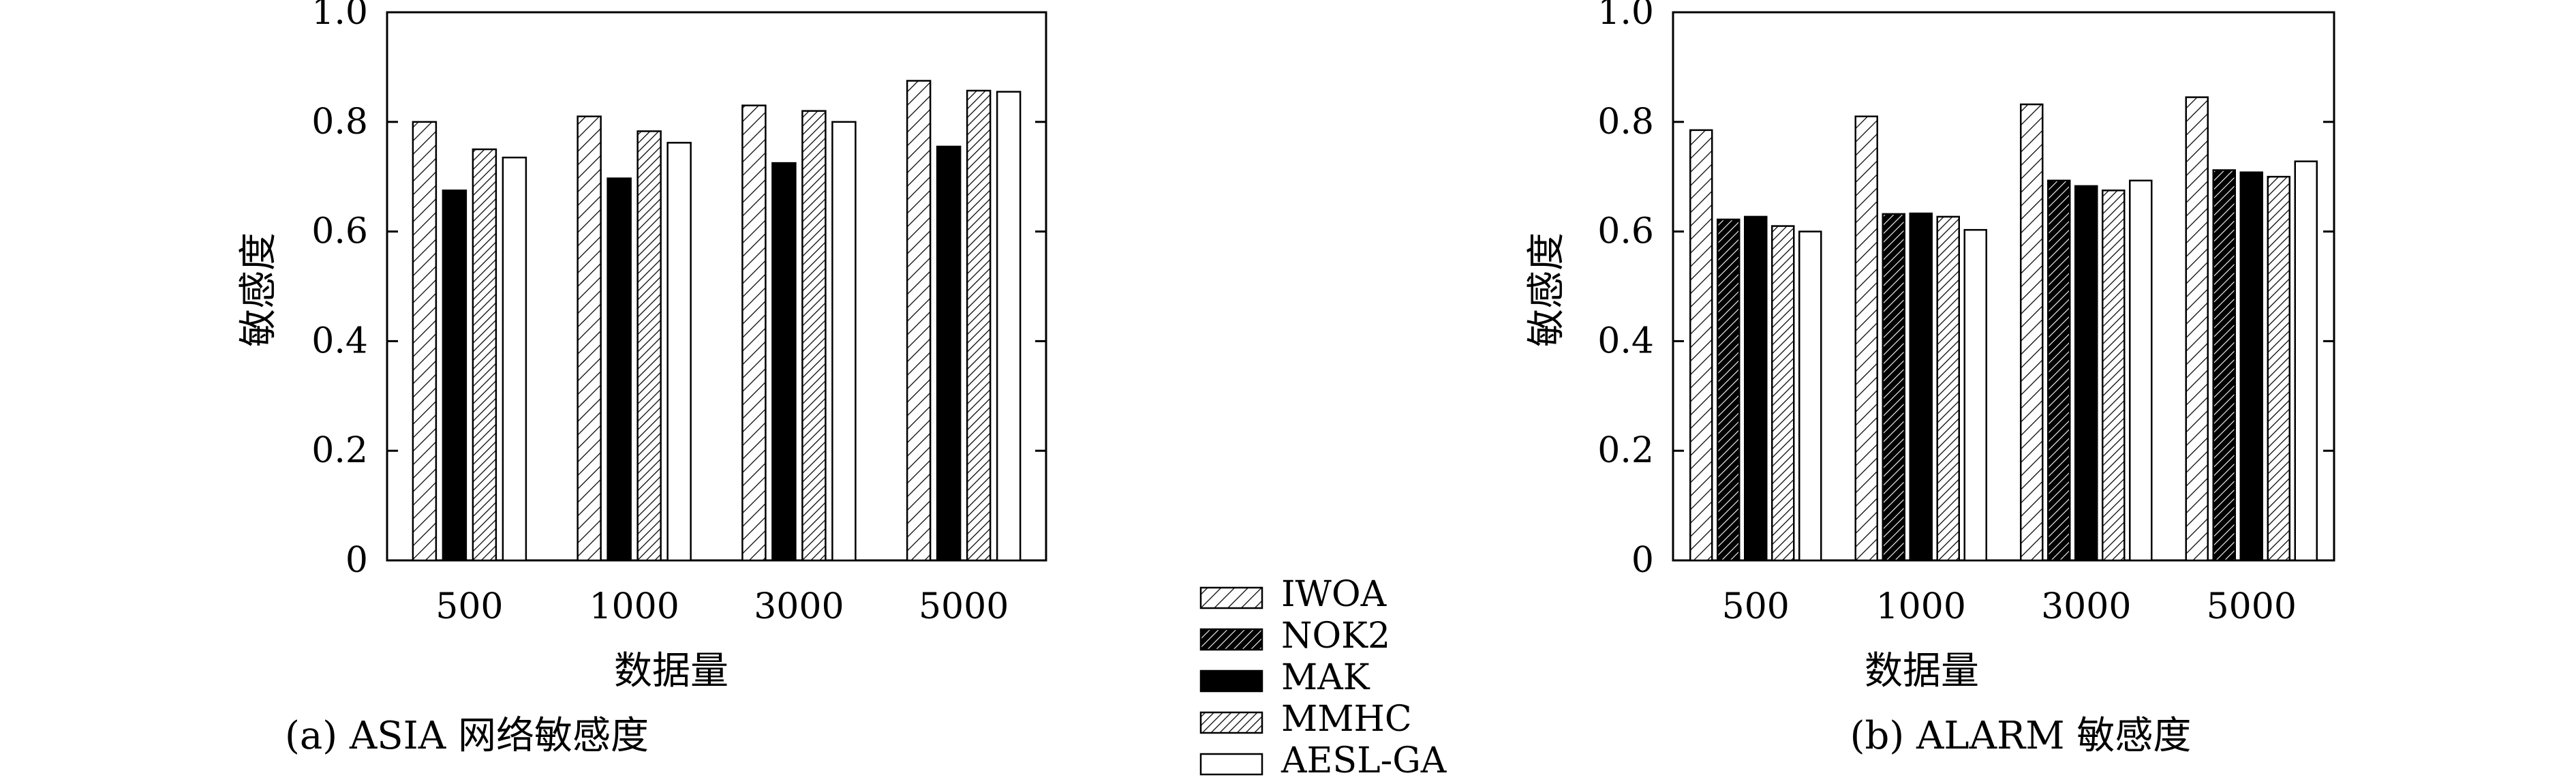 The width and height of the screenshot is (2576, 784). I want to click on legend-label-mak: MAK, so click(1325, 677).